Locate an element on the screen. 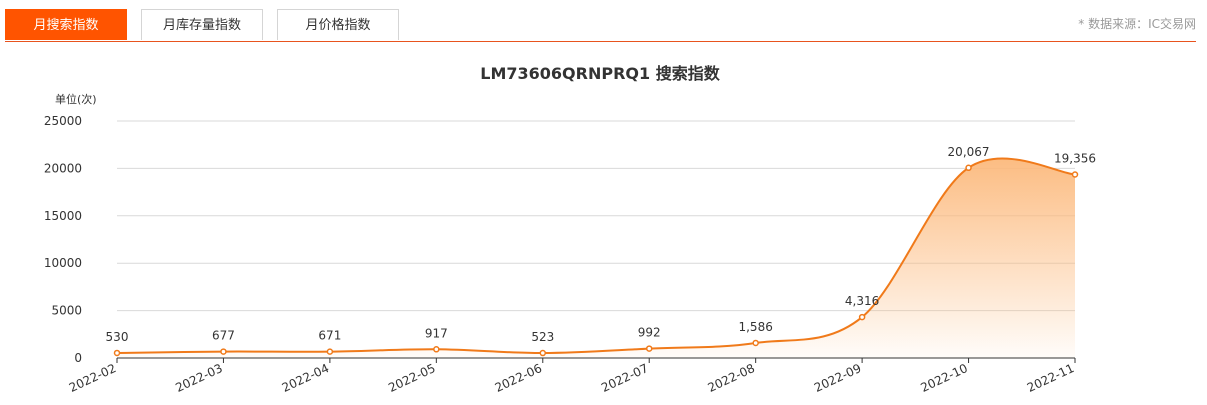 Image resolution: width=1207 pixels, height=405 pixels. data-label-6: 1,586 is located at coordinates (755, 327).